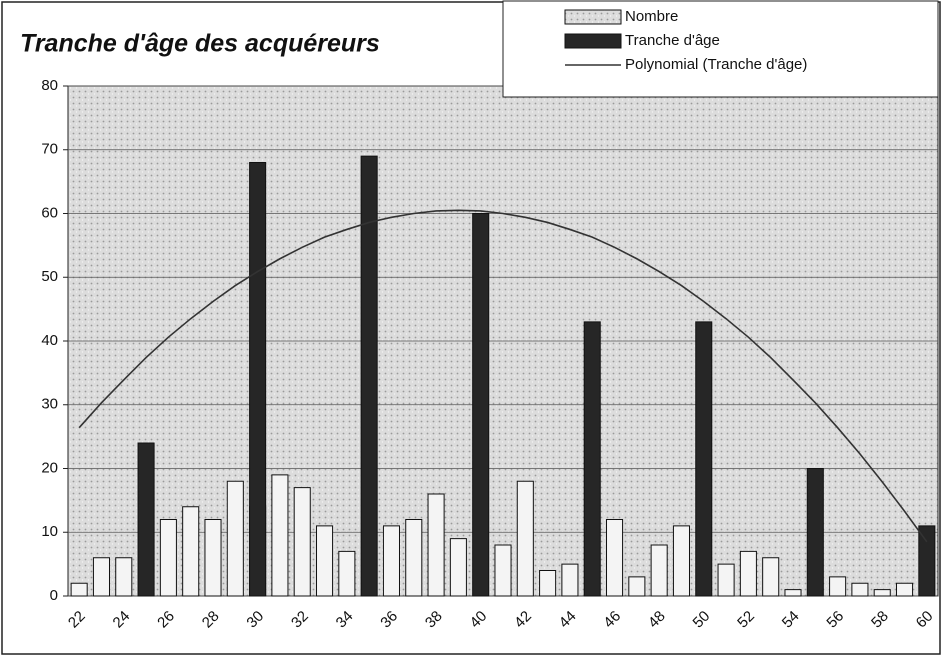 The height and width of the screenshot is (657, 944). I want to click on legend-label: Nombre, so click(651, 16).